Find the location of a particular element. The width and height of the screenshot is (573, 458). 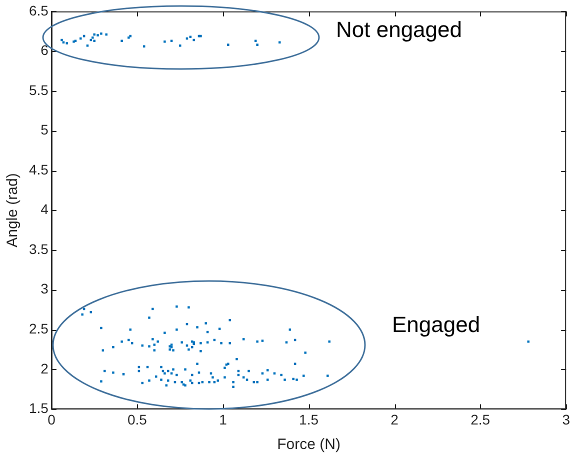

y-tick-label: 5 is located at coordinates (44, 130).